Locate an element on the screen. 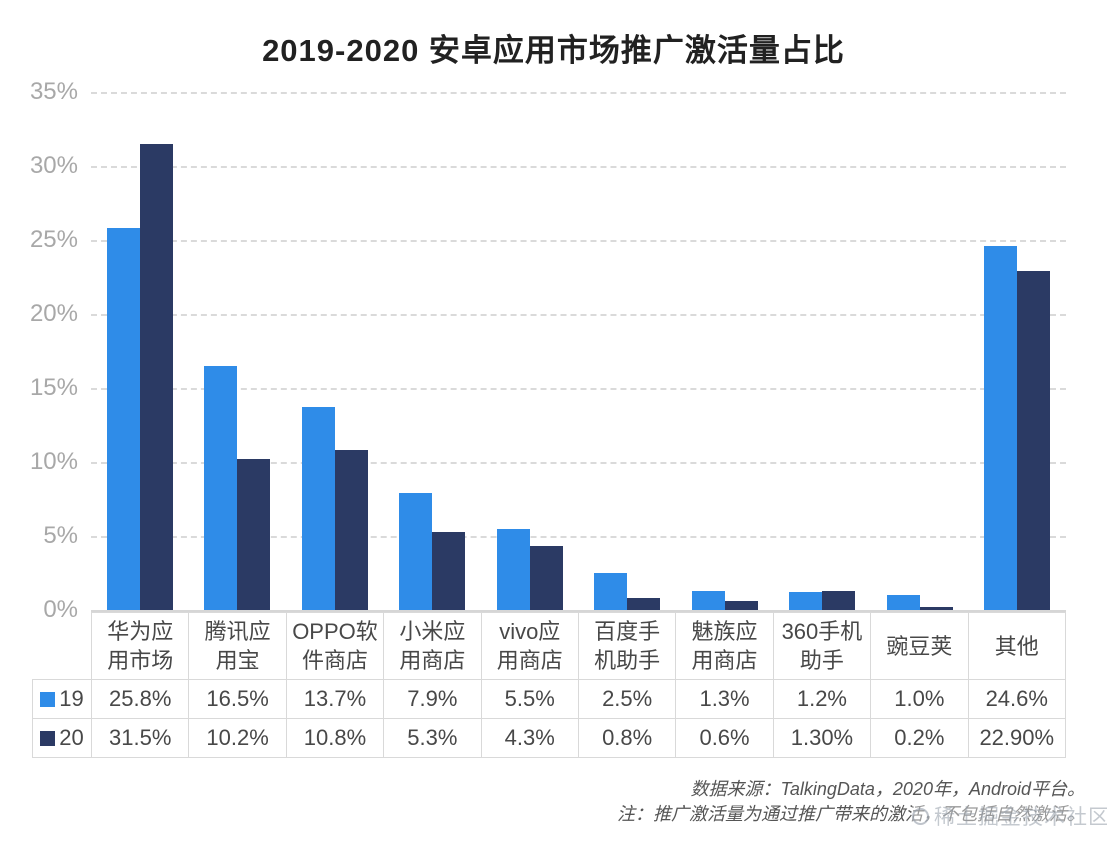 The image size is (1107, 849). category-header-cell: 华为应 用市场 is located at coordinates (140, 646).